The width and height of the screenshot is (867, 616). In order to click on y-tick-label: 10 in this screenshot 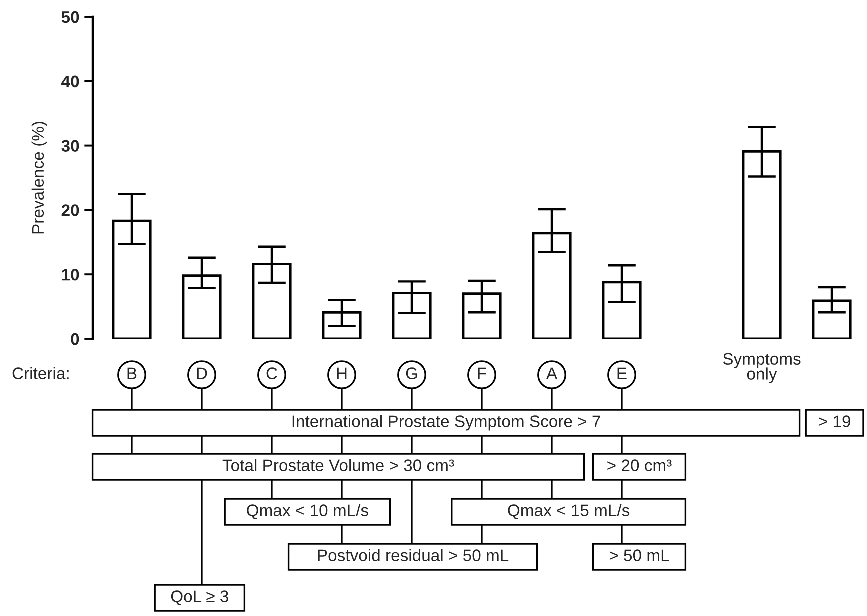, I will do `click(71, 275)`.